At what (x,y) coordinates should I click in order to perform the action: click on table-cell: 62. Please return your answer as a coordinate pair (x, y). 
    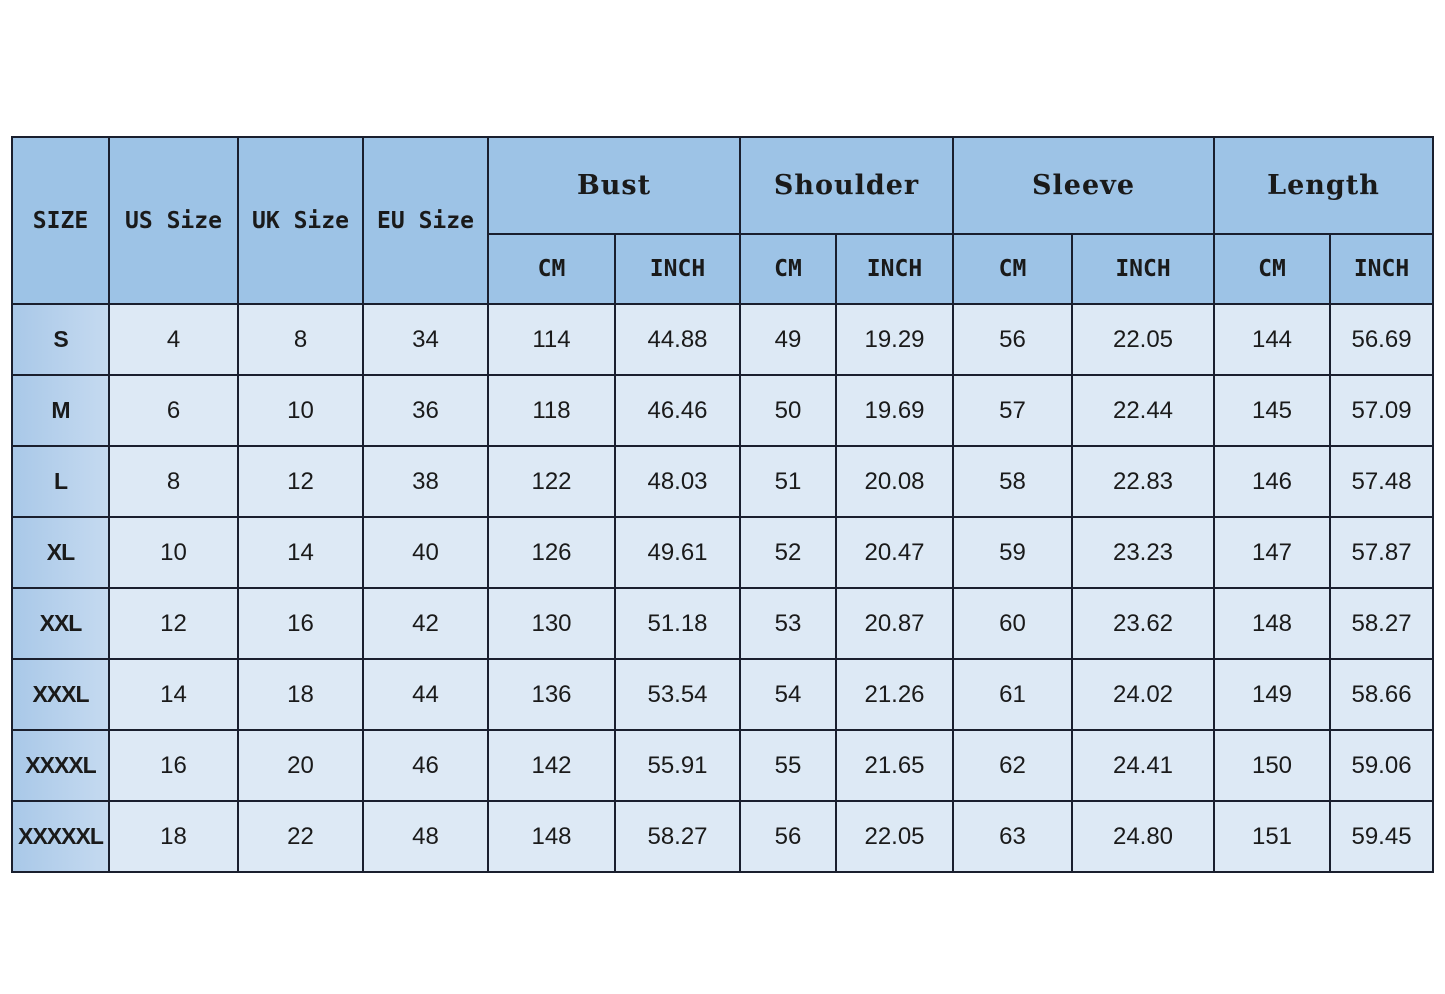
    Looking at the image, I should click on (1012, 765).